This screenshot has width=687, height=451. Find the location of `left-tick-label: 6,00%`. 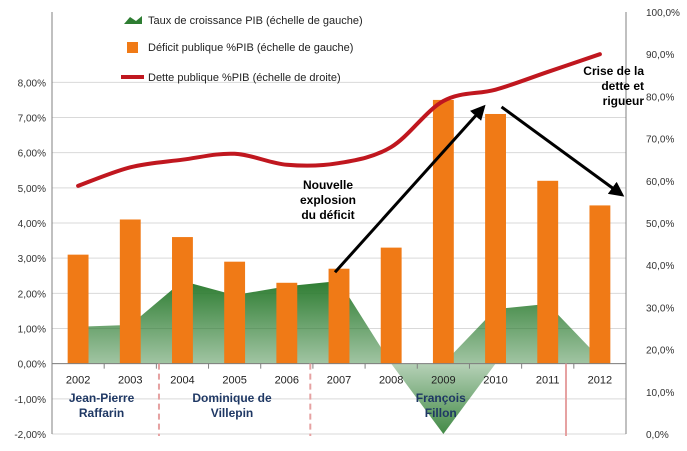

left-tick-label: 6,00% is located at coordinates (32, 154).